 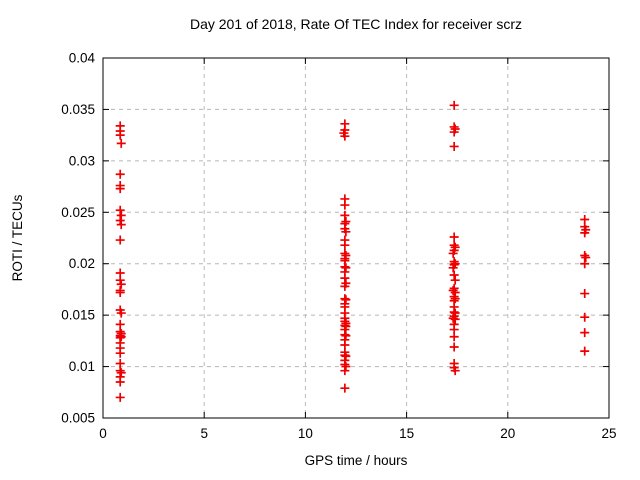 What do you see at coordinates (608, 433) in the screenshot?
I see `x-tick-label: 25` at bounding box center [608, 433].